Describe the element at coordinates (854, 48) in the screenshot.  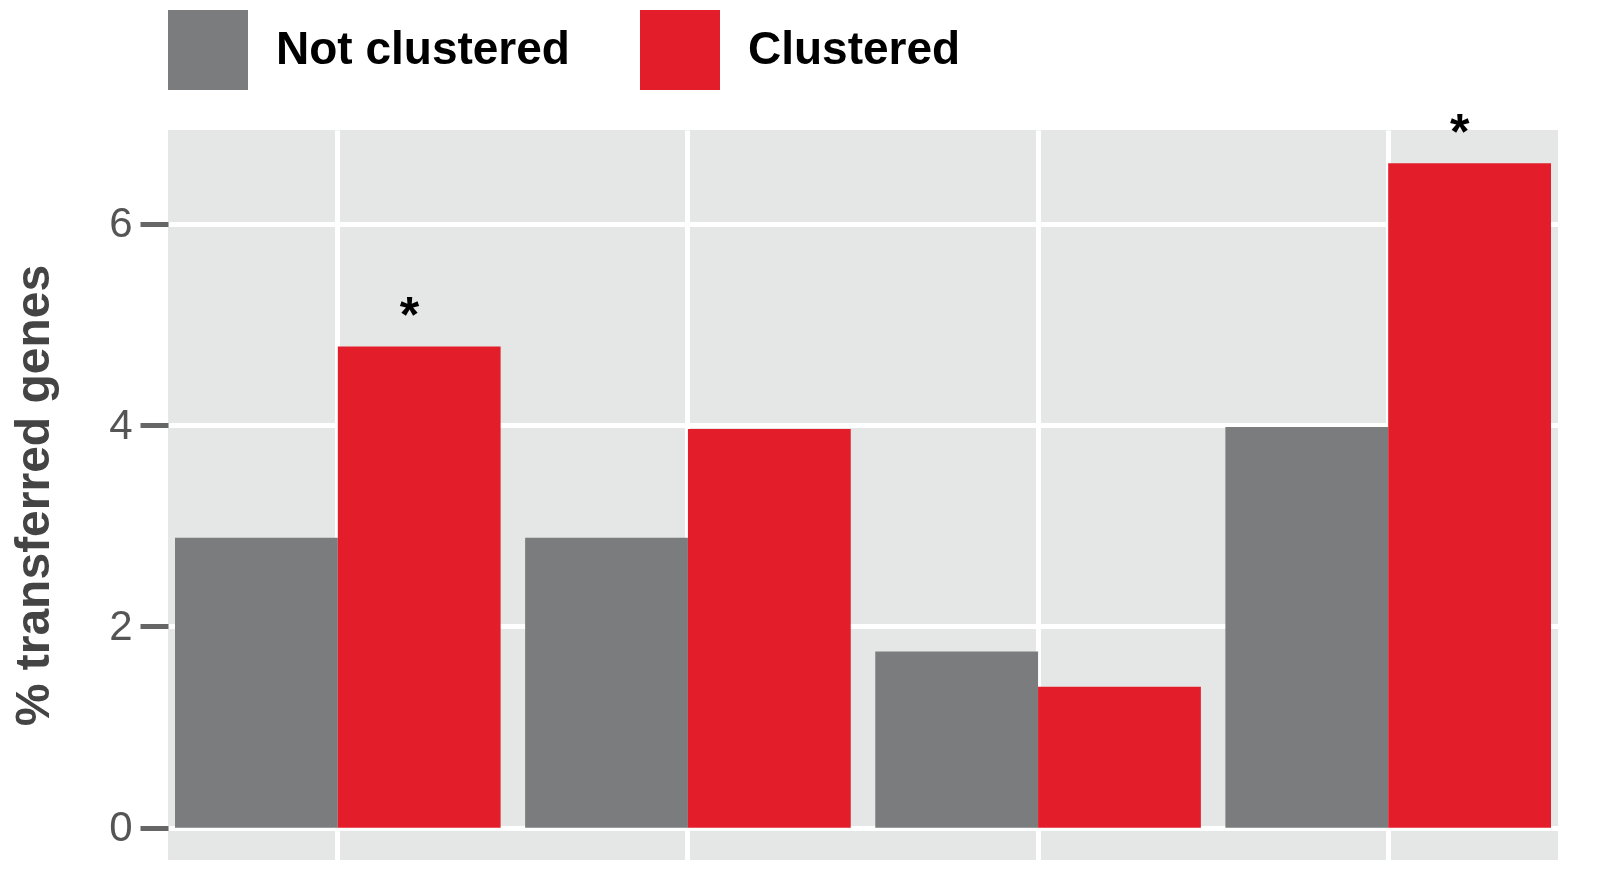
I see `legend-label: Clustered` at that location.